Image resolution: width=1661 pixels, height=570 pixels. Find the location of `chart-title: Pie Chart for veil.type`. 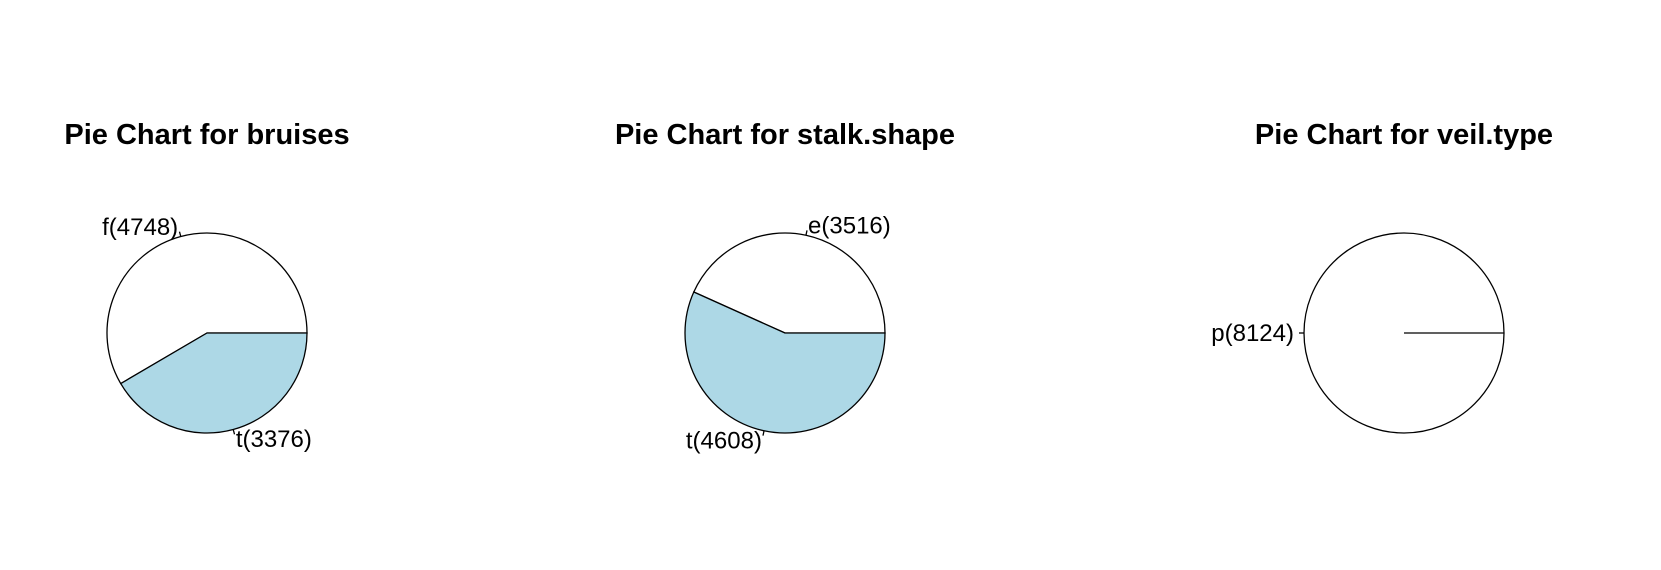

chart-title: Pie Chart for veil.type is located at coordinates (1404, 135).